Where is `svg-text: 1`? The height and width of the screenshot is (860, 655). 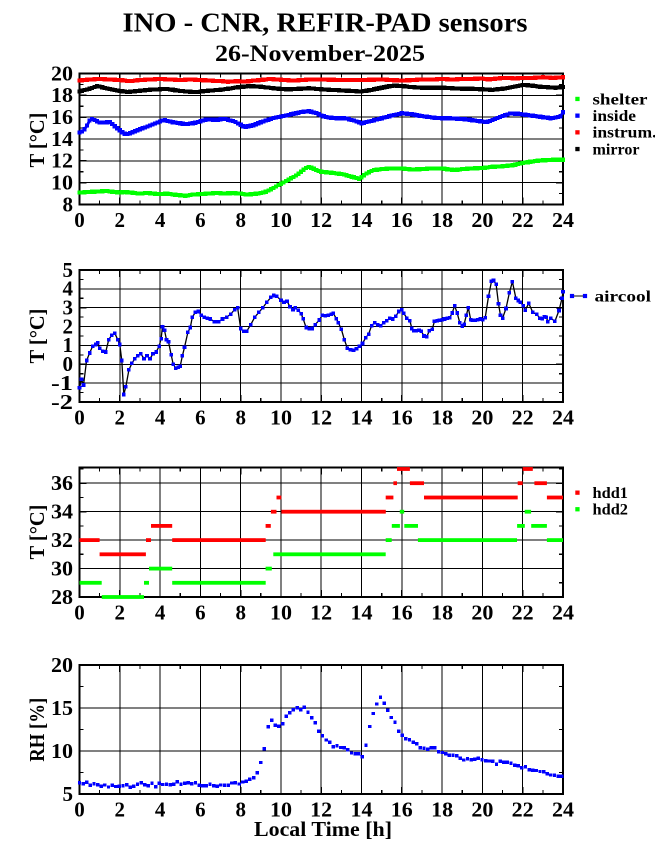 svg-text: 1 is located at coordinates (68, 345).